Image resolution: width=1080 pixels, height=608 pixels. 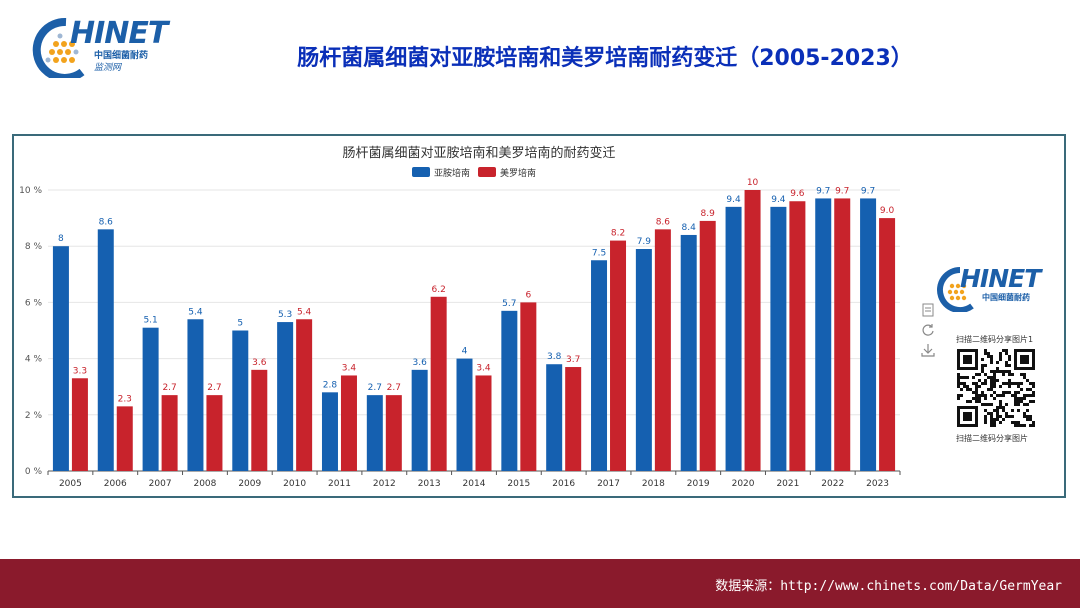 What do you see at coordinates (160, 484) in the screenshot?
I see `x-tick-label: 2007` at bounding box center [160, 484].